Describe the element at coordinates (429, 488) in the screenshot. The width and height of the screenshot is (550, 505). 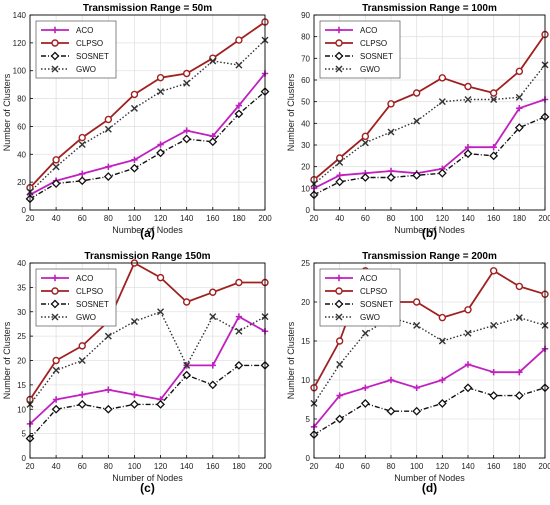
I see `panel-label: (d)` at that location.